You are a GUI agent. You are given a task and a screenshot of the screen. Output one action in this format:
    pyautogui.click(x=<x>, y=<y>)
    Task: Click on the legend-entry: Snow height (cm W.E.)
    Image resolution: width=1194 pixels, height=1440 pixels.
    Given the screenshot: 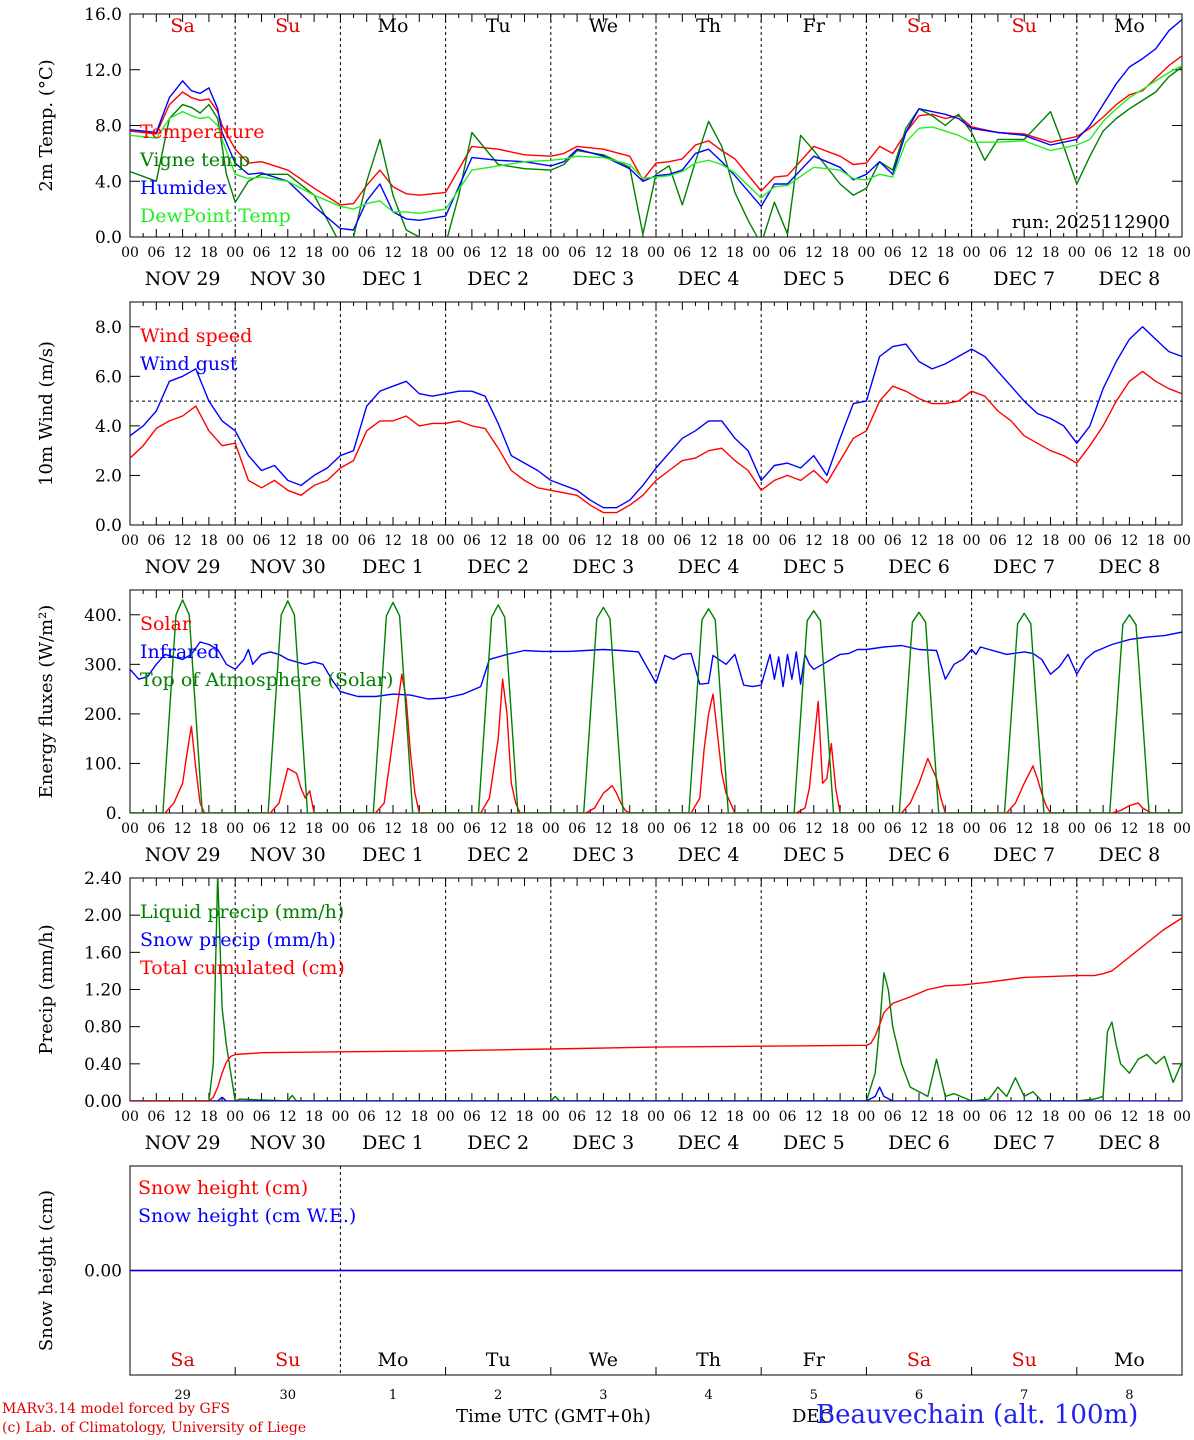 What is the action you would take?
    pyautogui.click(x=247, y=1216)
    